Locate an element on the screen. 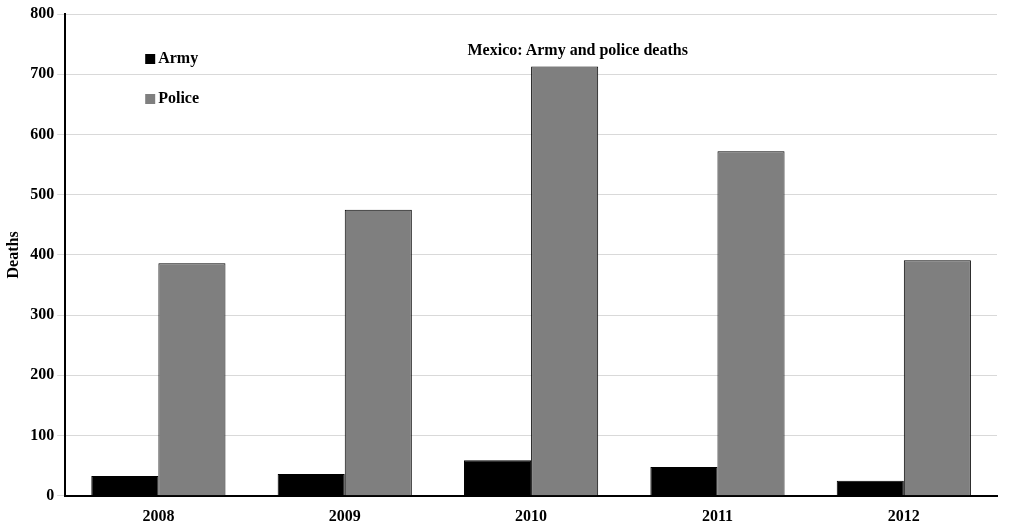 This screenshot has width=1012, height=529. x-tick-label: 2011 is located at coordinates (717, 515).